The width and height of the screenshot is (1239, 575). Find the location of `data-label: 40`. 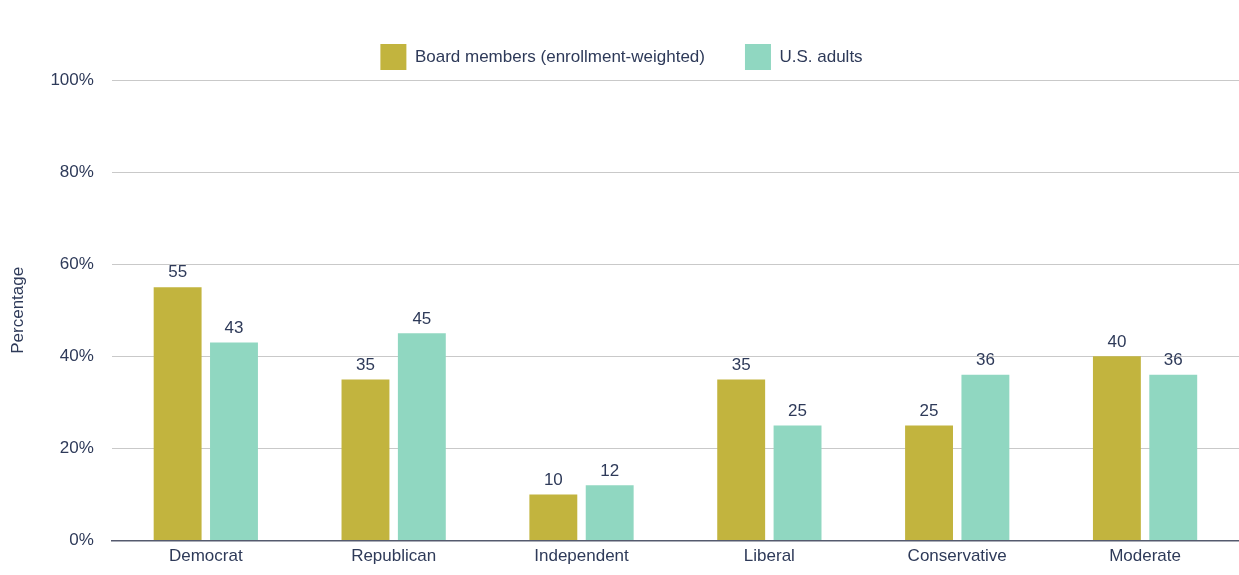

data-label: 40 is located at coordinates (1117, 341).